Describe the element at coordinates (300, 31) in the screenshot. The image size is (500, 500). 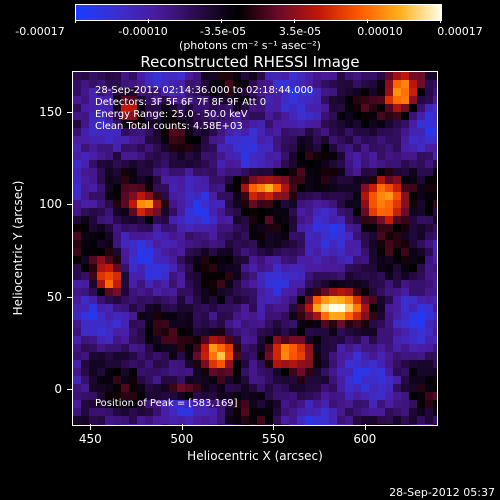
I see `colorbar-tick-label: 3.5e-05` at that location.